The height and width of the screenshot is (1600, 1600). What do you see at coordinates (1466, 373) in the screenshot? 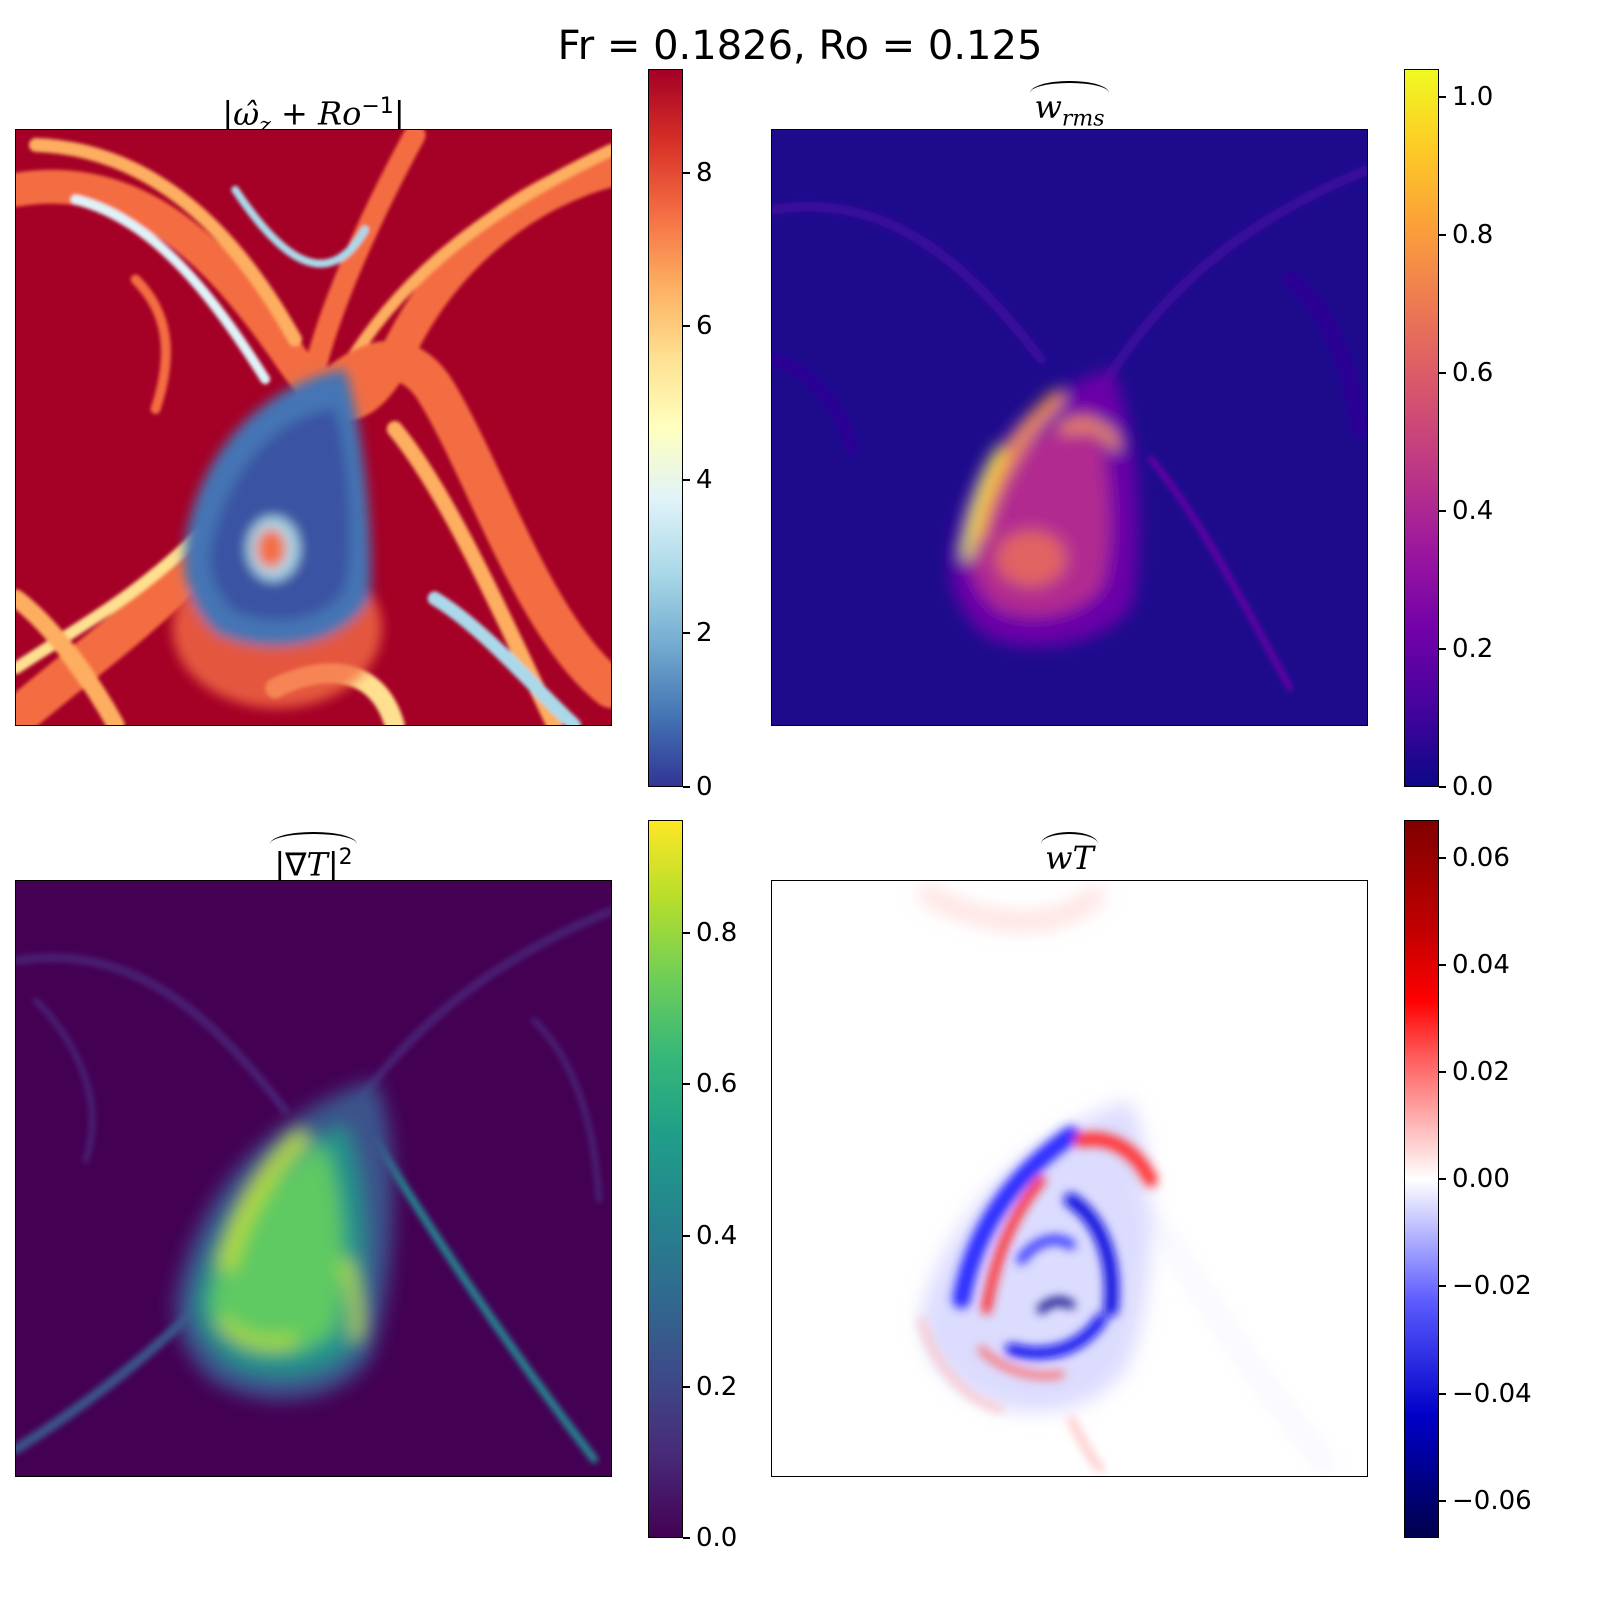
I see `w-rms-tick: 0.6` at bounding box center [1466, 373].